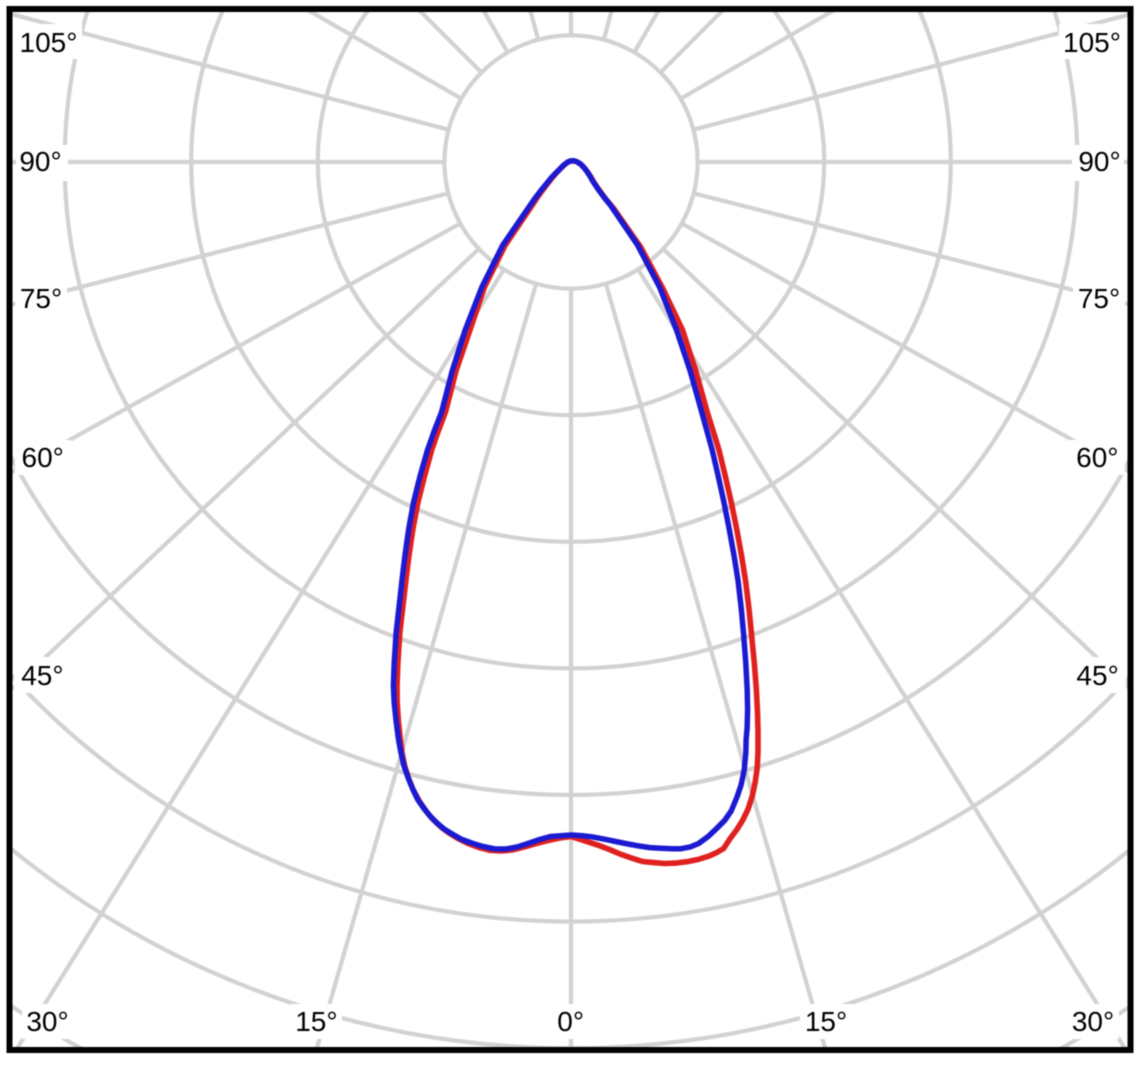 The width and height of the screenshot is (1140, 1065). I want to click on svg-text: 0°, so click(570, 1021).